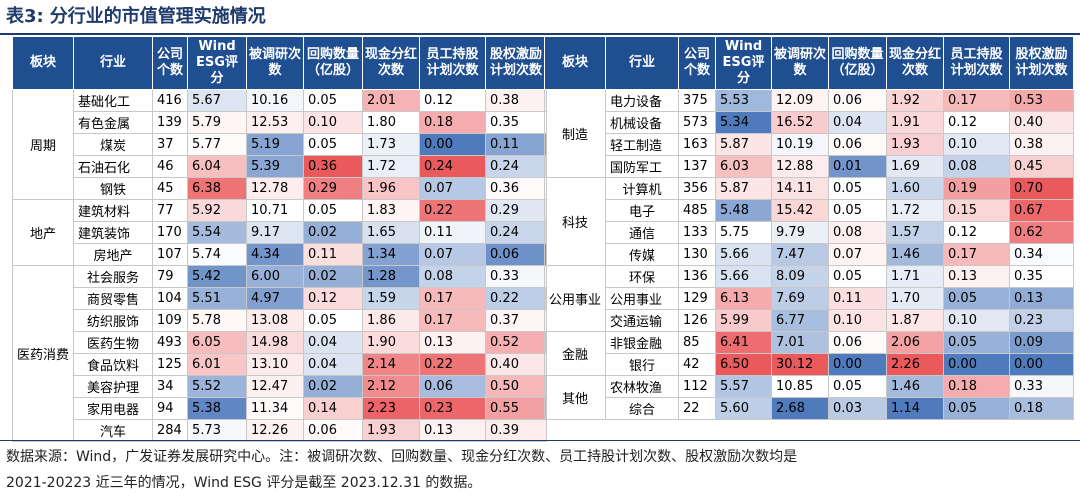  What do you see at coordinates (275, 430) in the screenshot?
I see `research-count-cell: 12.26` at bounding box center [275, 430].